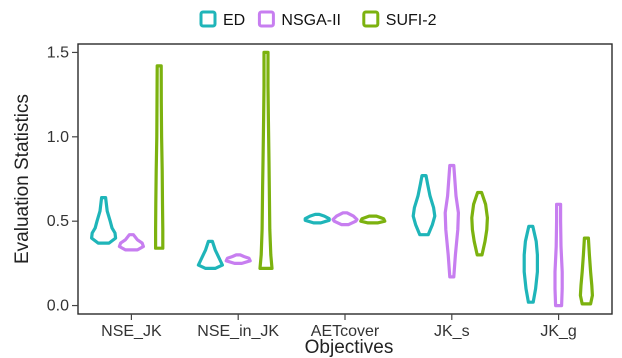 The image size is (622, 358). I want to click on violin-nsga-ii-jk-s, so click(451, 221).